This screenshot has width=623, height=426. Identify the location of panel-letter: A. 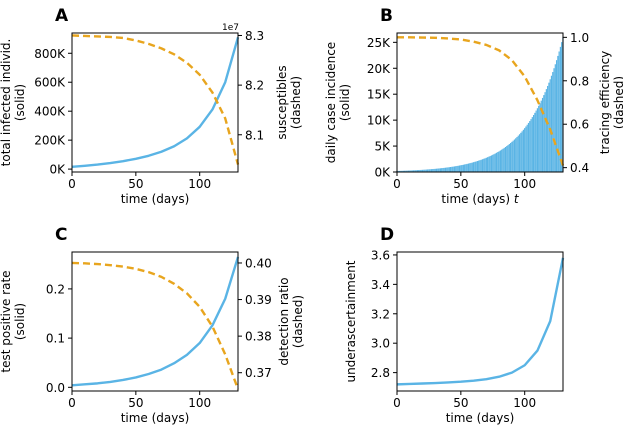
(62, 16).